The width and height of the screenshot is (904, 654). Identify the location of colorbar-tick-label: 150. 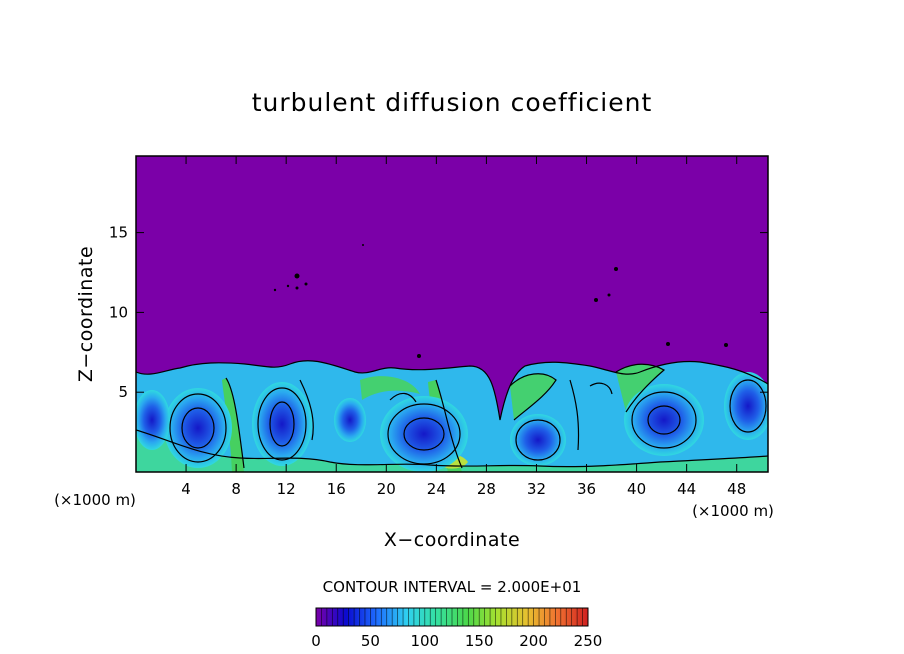
(479, 641).